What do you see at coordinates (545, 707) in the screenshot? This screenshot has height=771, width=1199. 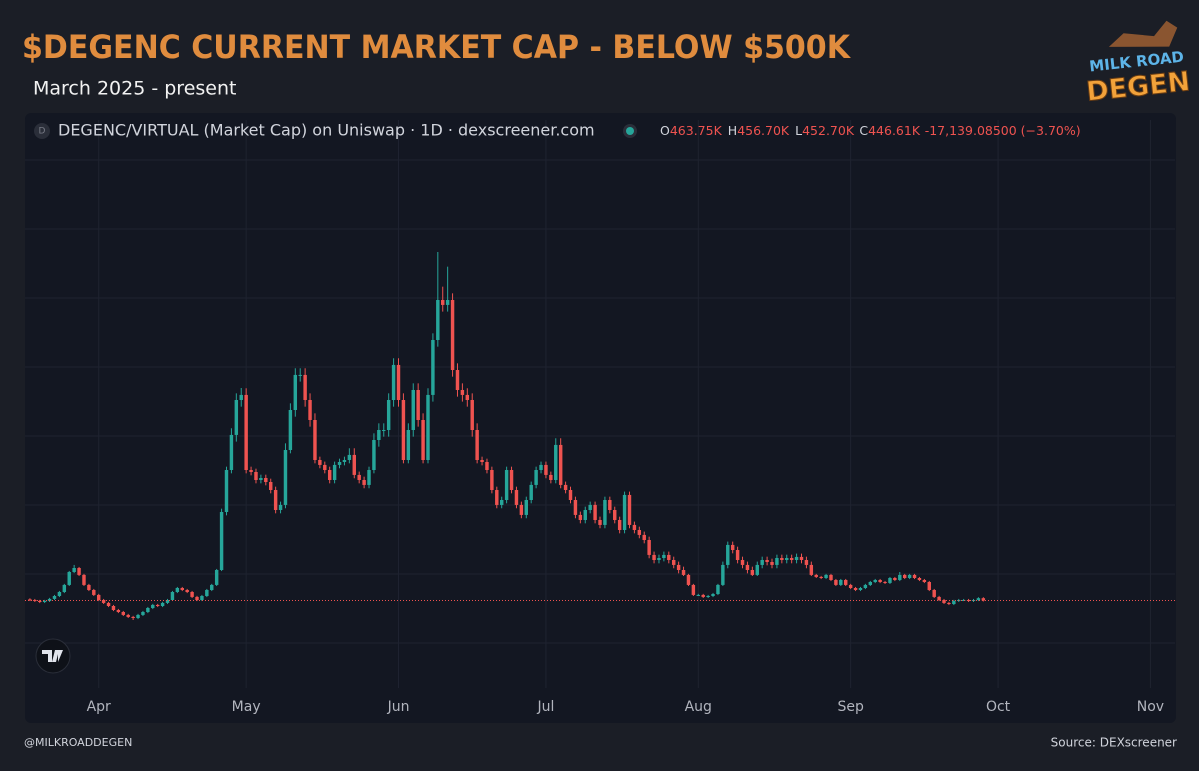 I see `x-tick-label: Jul` at bounding box center [545, 707].